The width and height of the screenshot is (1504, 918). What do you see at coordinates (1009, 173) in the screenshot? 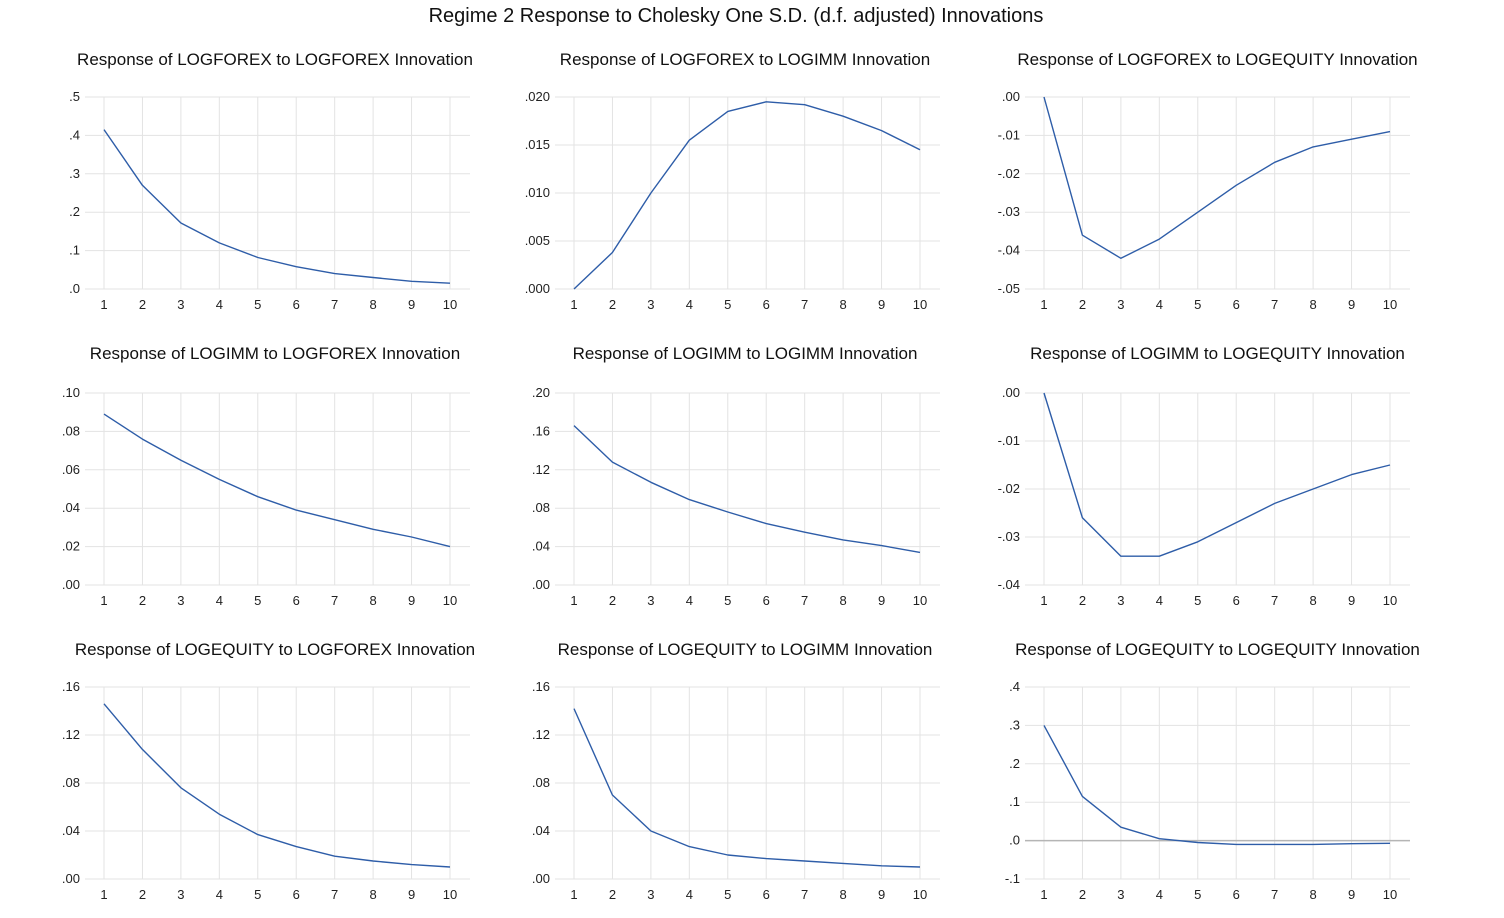
I see `y-tick-label: -.02` at bounding box center [1009, 173].